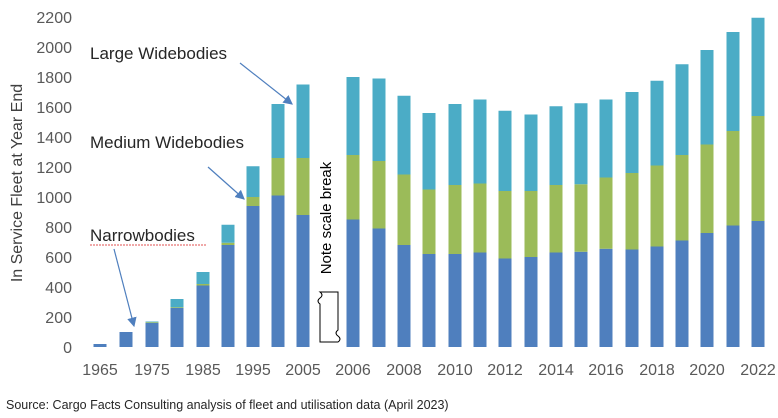 This screenshot has width=778, height=418. Describe the element at coordinates (58, 228) in the screenshot. I see `y-tick-label: 800` at that location.